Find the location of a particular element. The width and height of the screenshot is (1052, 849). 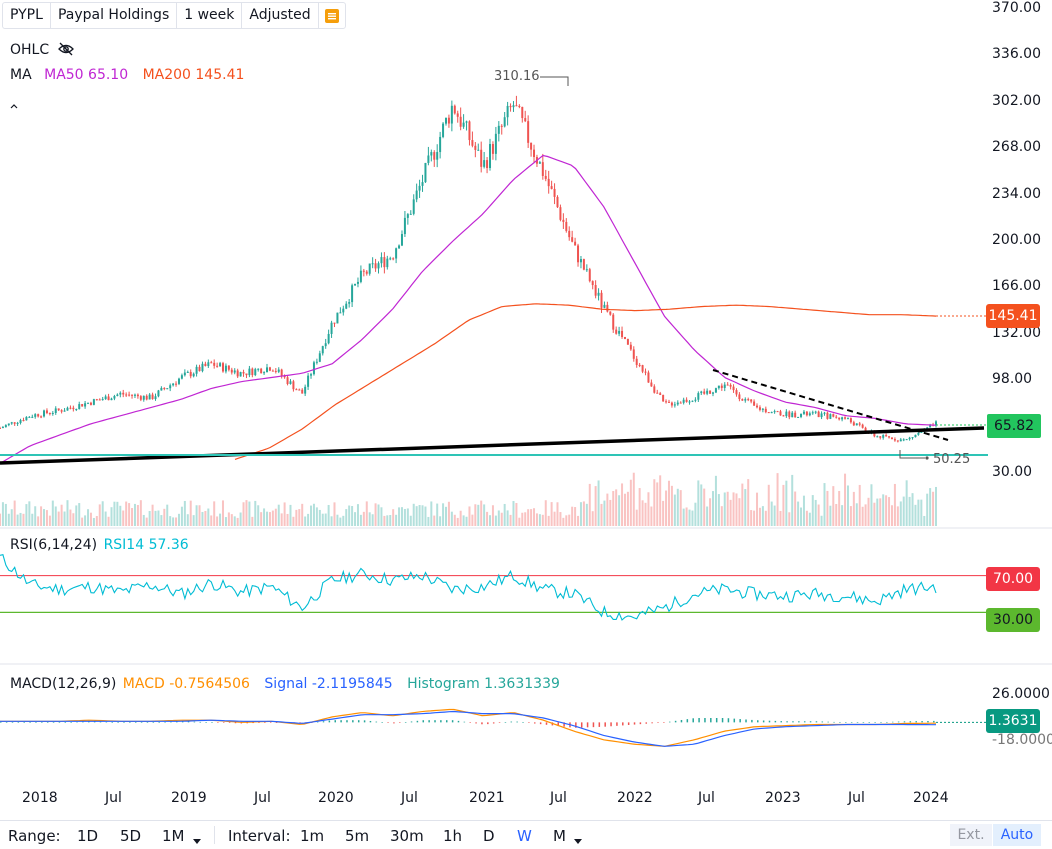

interval-30m: 30m is located at coordinates (407, 836).